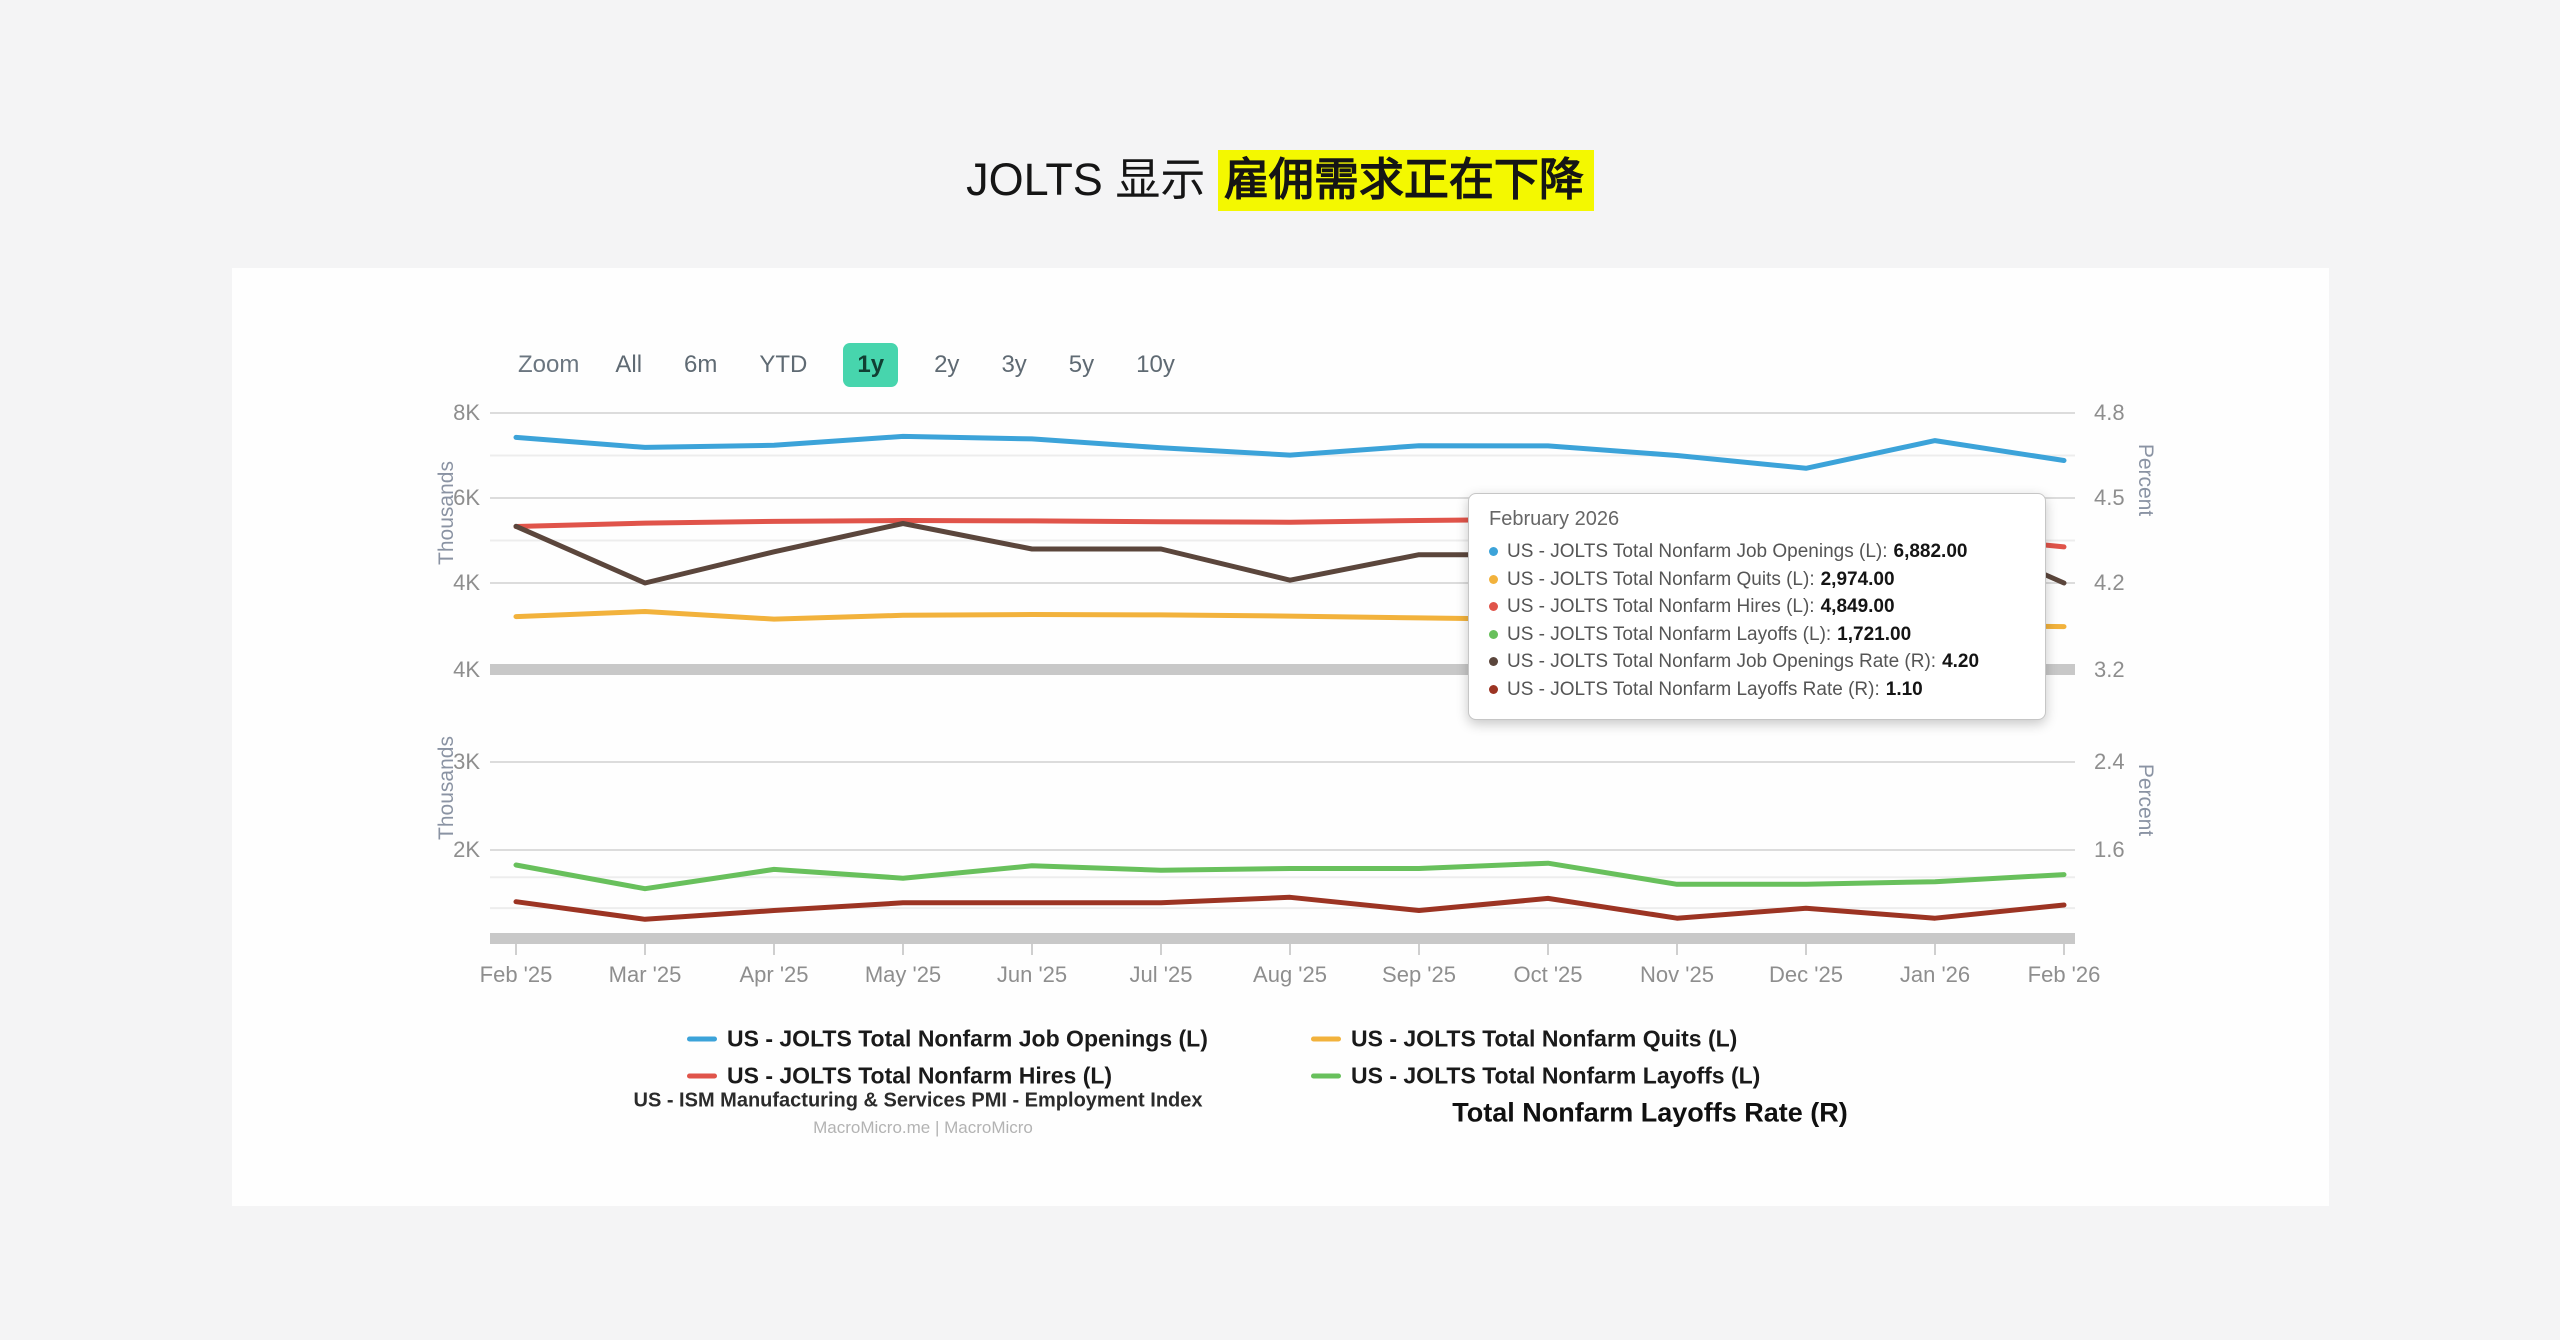  What do you see at coordinates (2109, 497) in the screenshot?
I see `y-axis-label-right: 4.5` at bounding box center [2109, 497].